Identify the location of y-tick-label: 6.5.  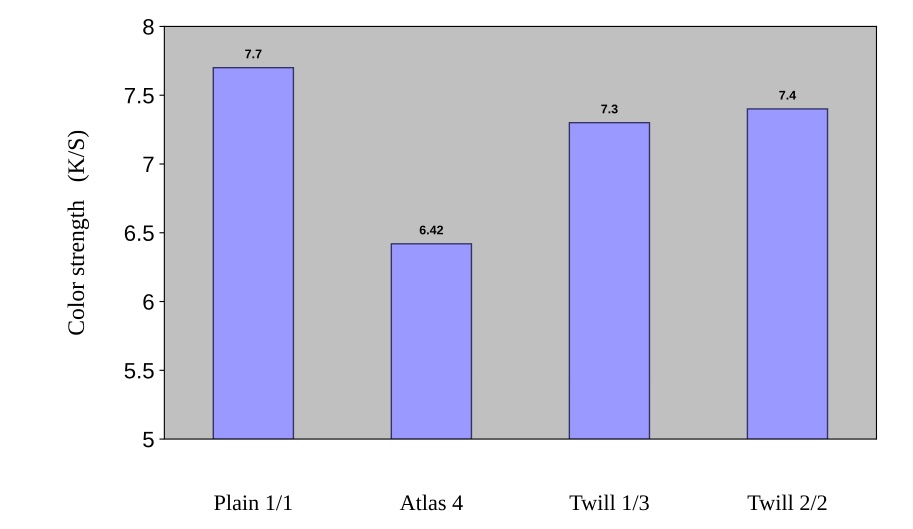
(139, 233).